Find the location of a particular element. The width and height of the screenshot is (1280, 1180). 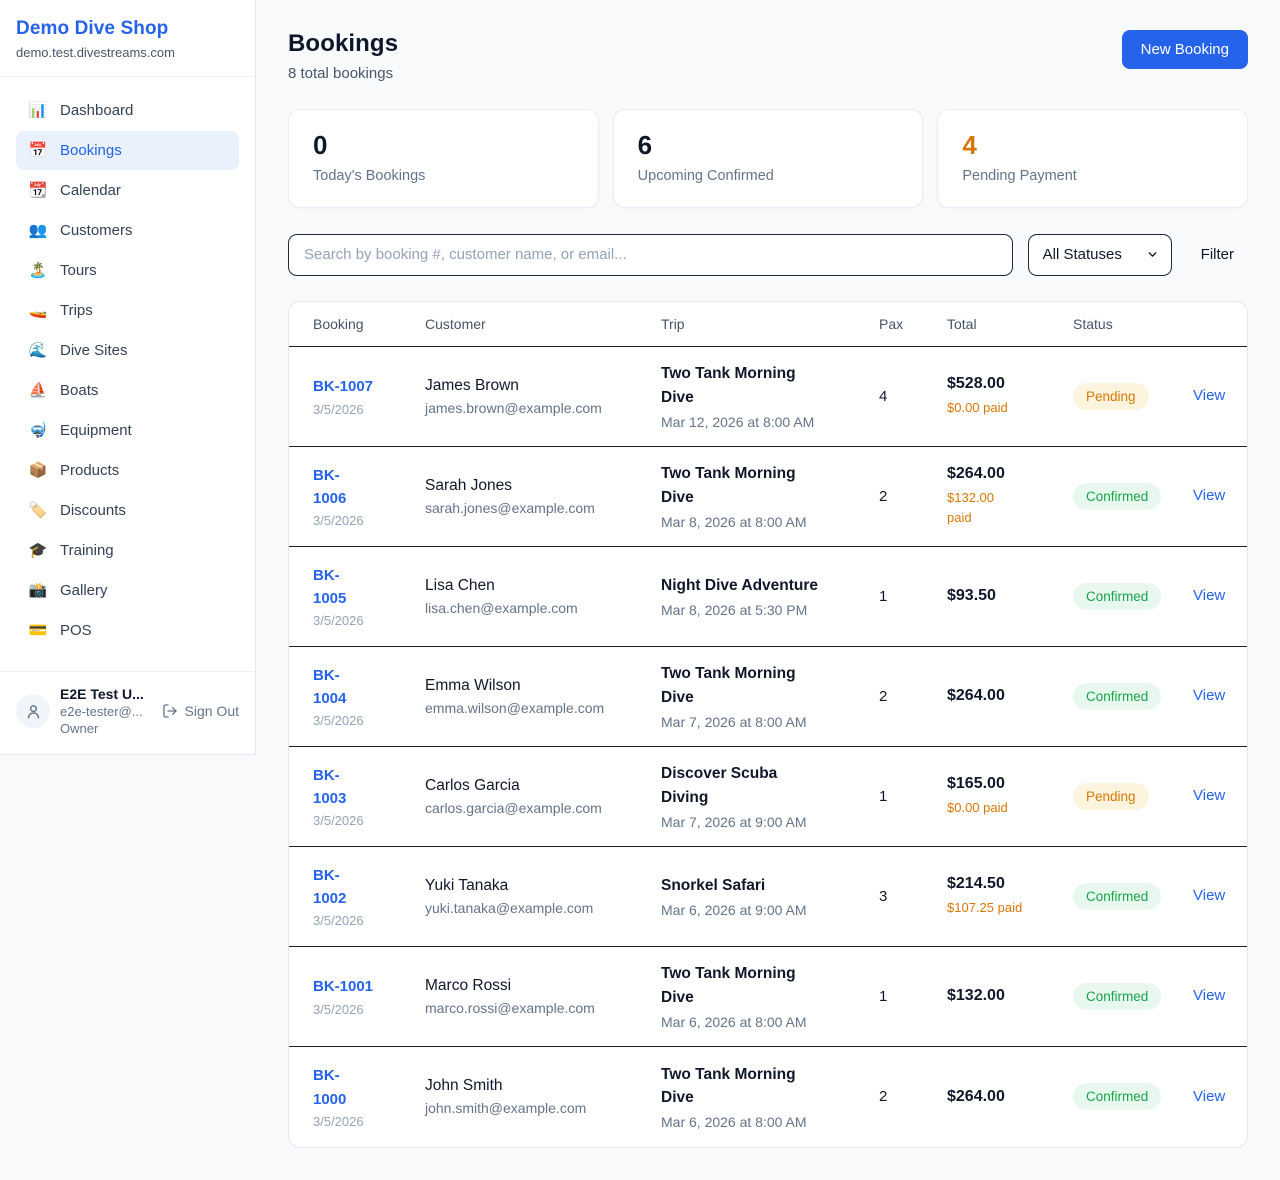

sidebar-item-tours: 🏝️ Tours is located at coordinates (127, 270).